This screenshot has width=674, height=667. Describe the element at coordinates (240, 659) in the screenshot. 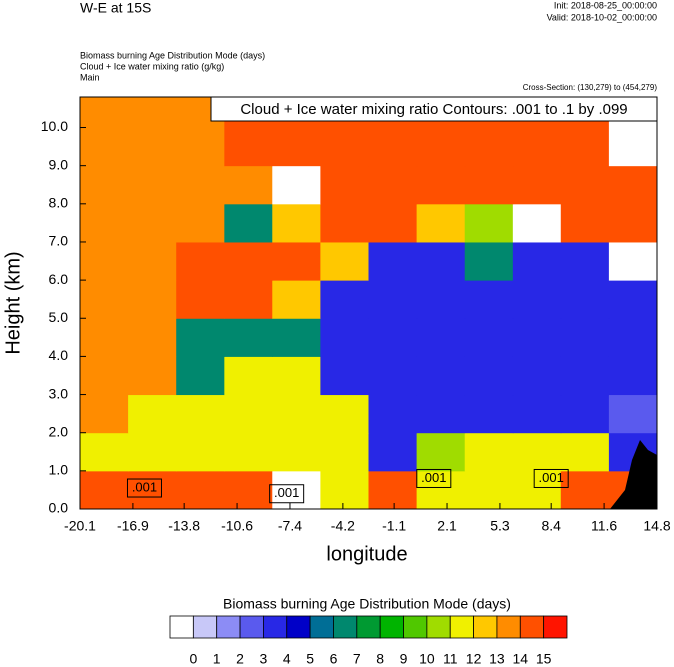

I see `colorbar-label: 2` at that location.